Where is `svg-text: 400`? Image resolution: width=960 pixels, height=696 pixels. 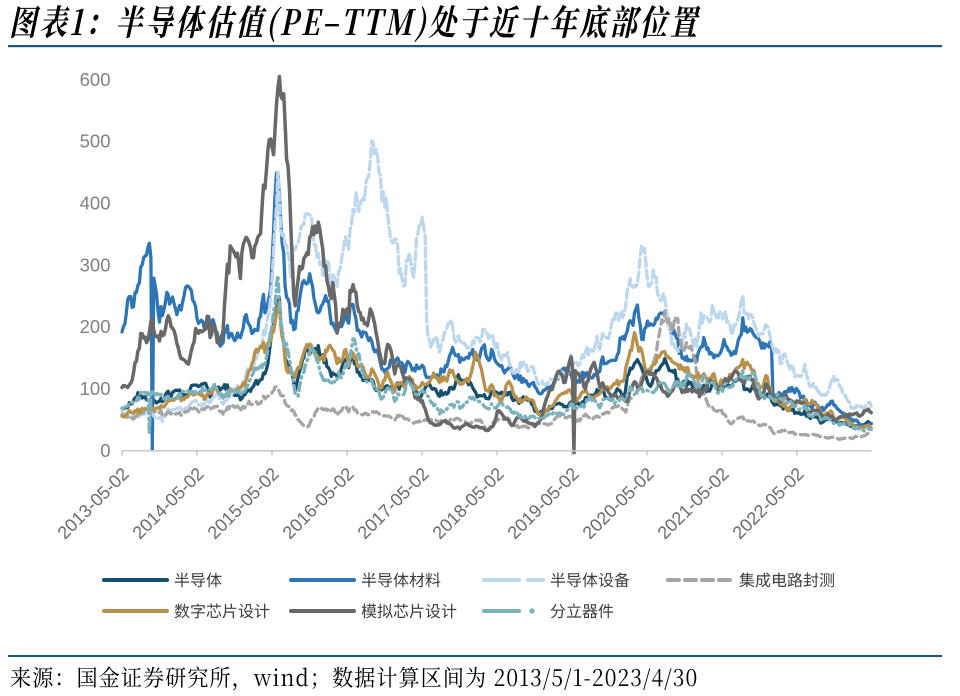 svg-text: 400 is located at coordinates (95, 203).